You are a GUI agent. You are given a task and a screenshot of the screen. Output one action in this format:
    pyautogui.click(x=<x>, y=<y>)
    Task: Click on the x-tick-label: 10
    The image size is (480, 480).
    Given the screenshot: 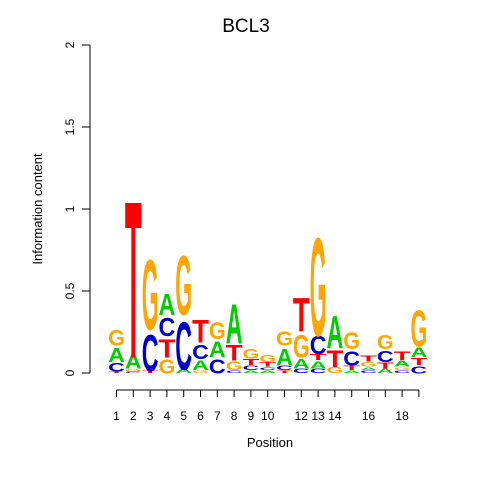 What is the action you would take?
    pyautogui.click(x=268, y=416)
    